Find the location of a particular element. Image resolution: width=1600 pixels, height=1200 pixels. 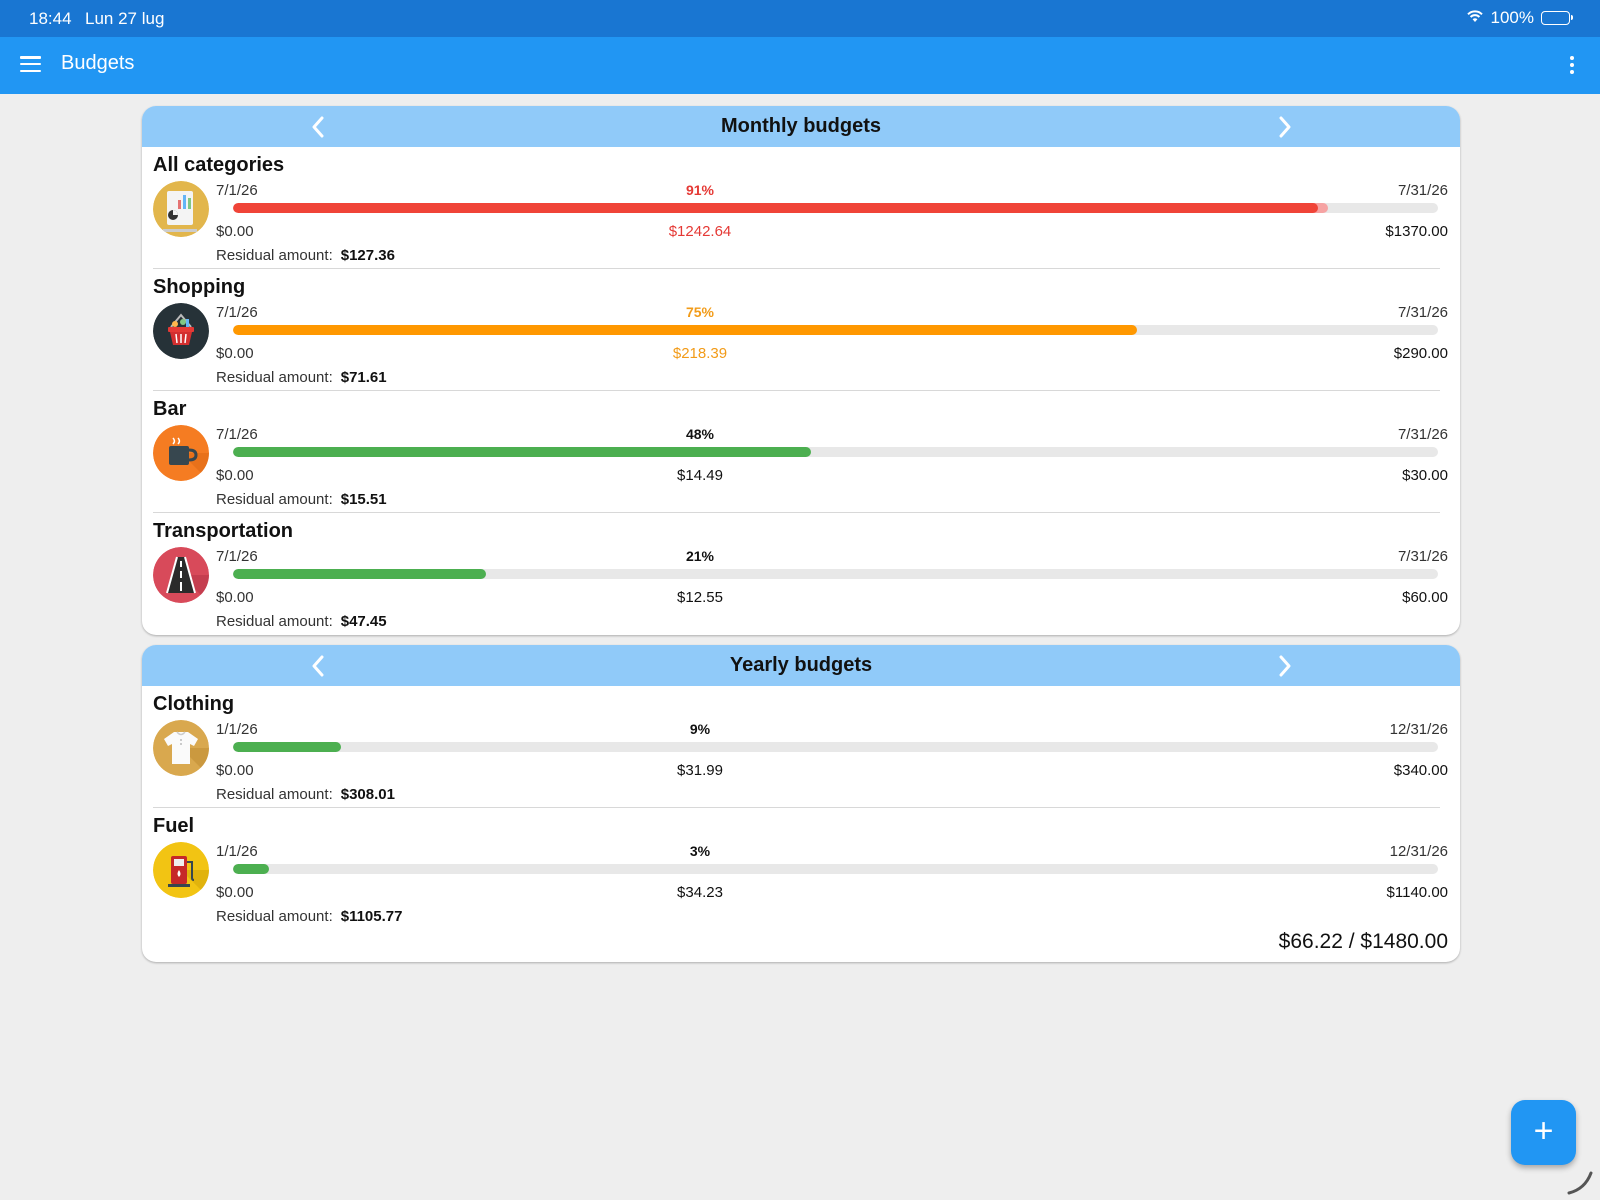

residual-value: $15.51 is located at coordinates (363, 499).